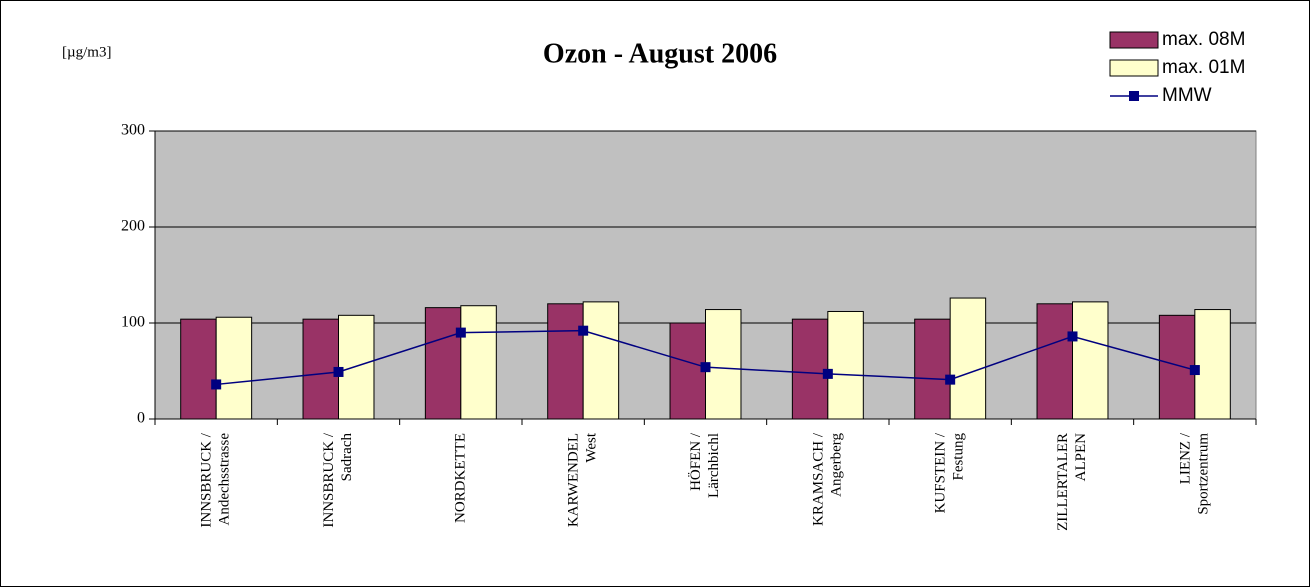 The width and height of the screenshot is (1310, 587). I want to click on x-tick-label: Festung, so click(959, 457).